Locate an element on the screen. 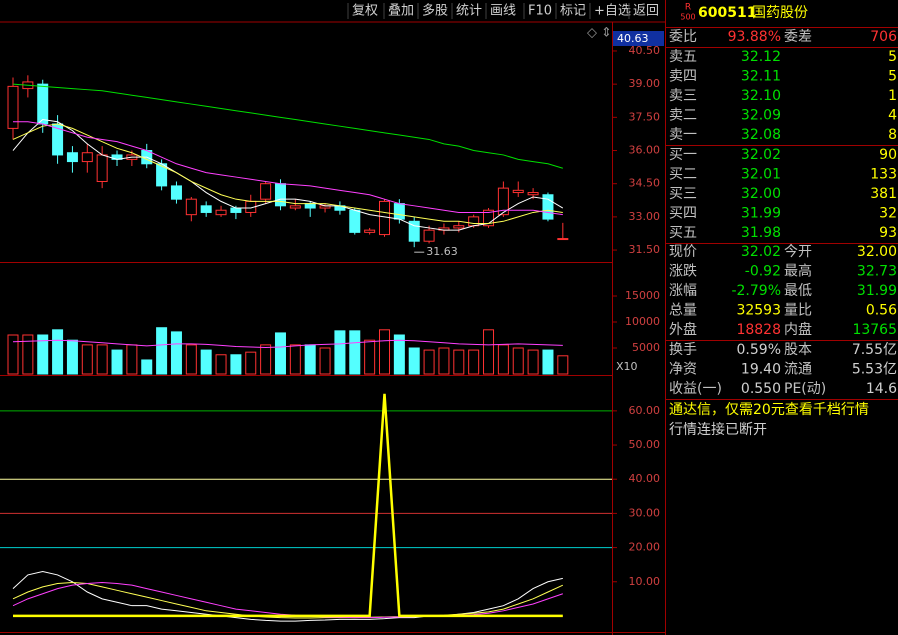 This screenshot has height=635, width=898. order-volume: 133 is located at coordinates (883, 175).